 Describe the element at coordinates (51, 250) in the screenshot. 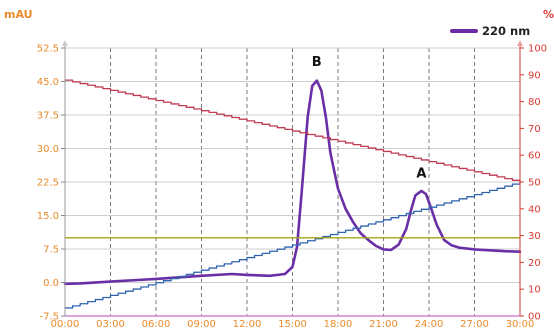

I see `y-tick-label-left: 7.5` at that location.